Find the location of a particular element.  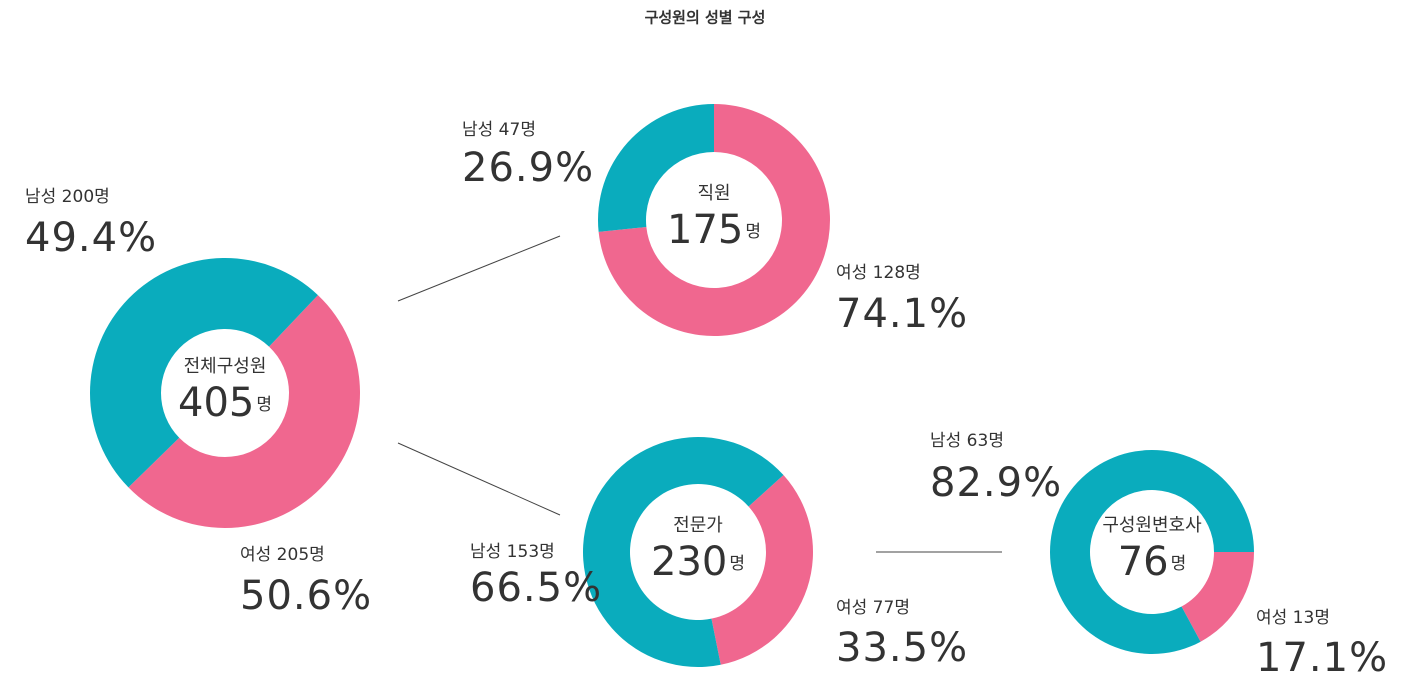

center-total: 405 명 is located at coordinates (225, 403).